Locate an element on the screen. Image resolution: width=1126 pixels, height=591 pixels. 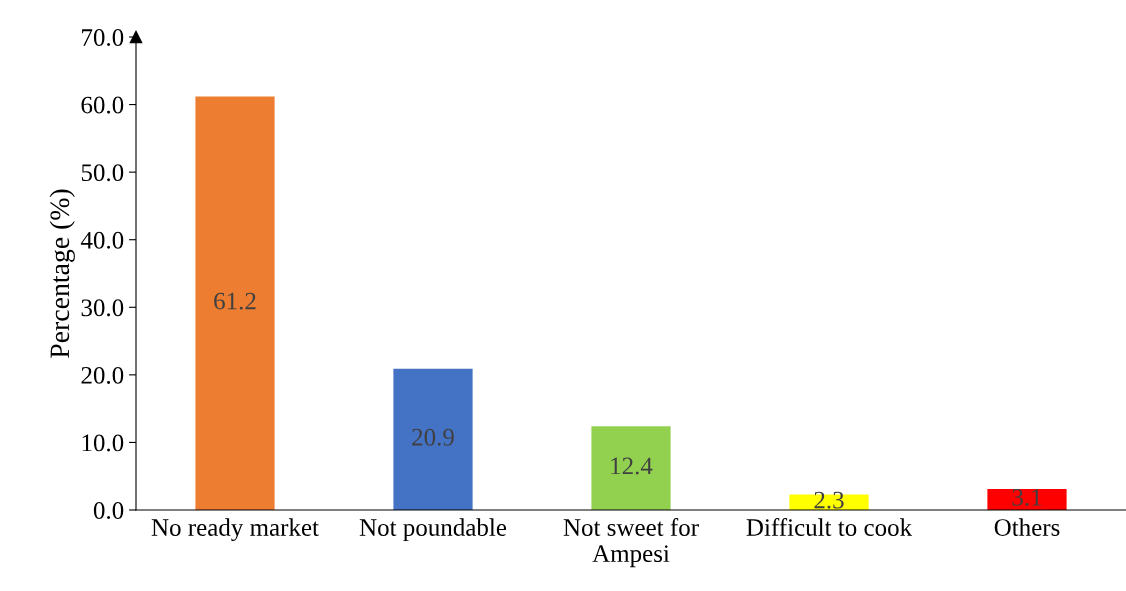
y-tick-label: 10.0 is located at coordinates (103, 443).